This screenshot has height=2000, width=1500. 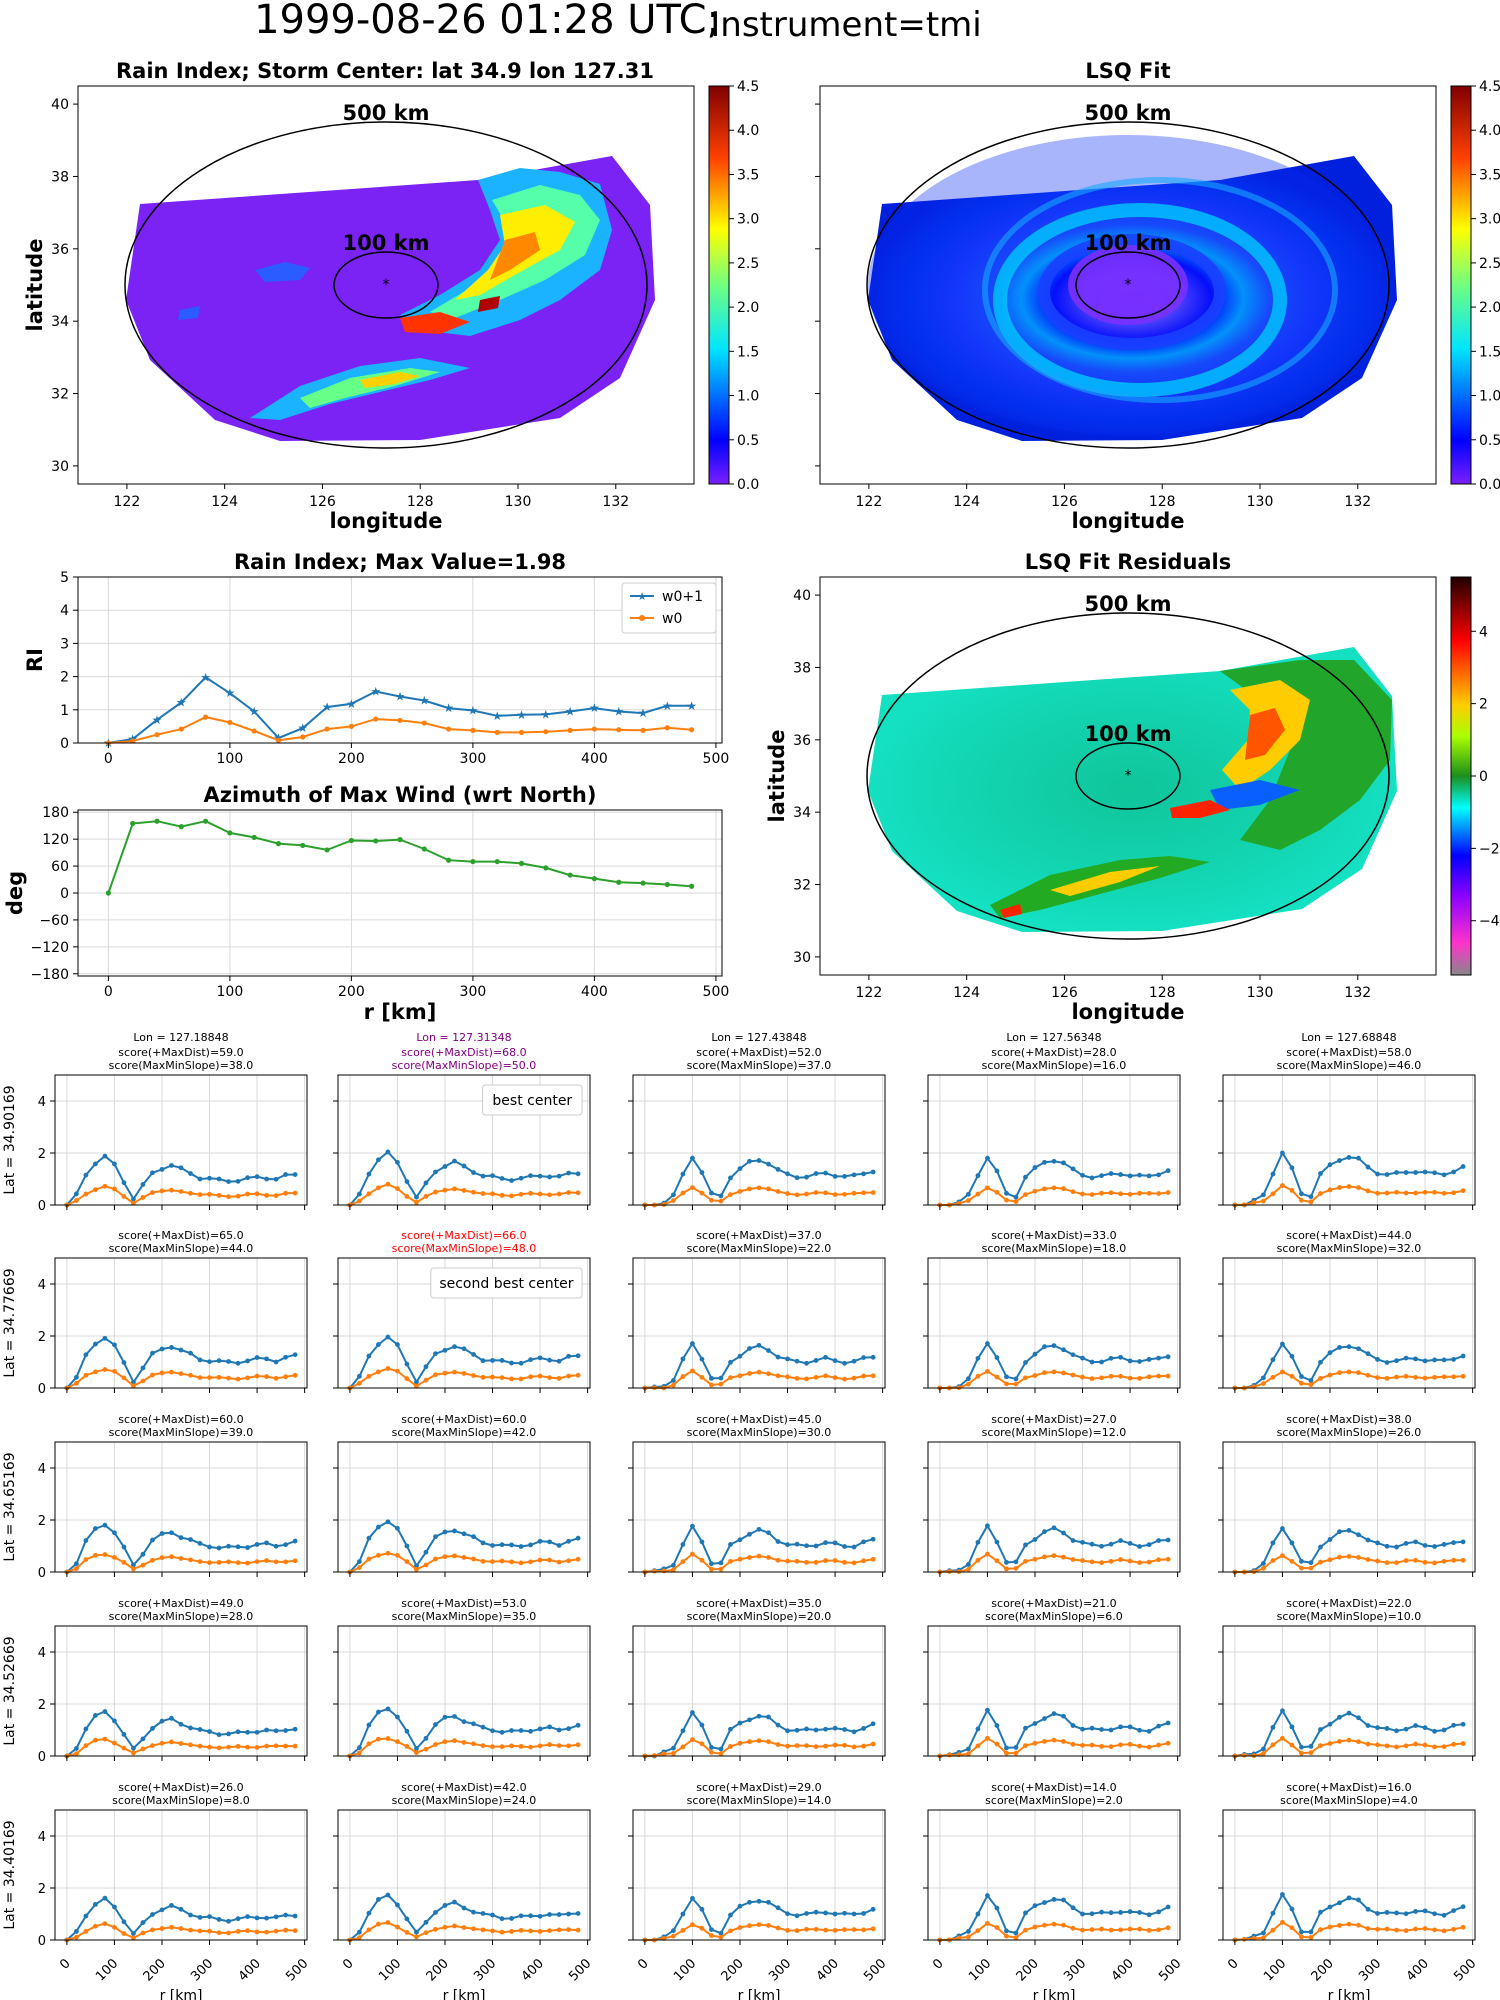 What do you see at coordinates (1054, 1196) in the screenshot?
I see `series-line-w0` at bounding box center [1054, 1196].